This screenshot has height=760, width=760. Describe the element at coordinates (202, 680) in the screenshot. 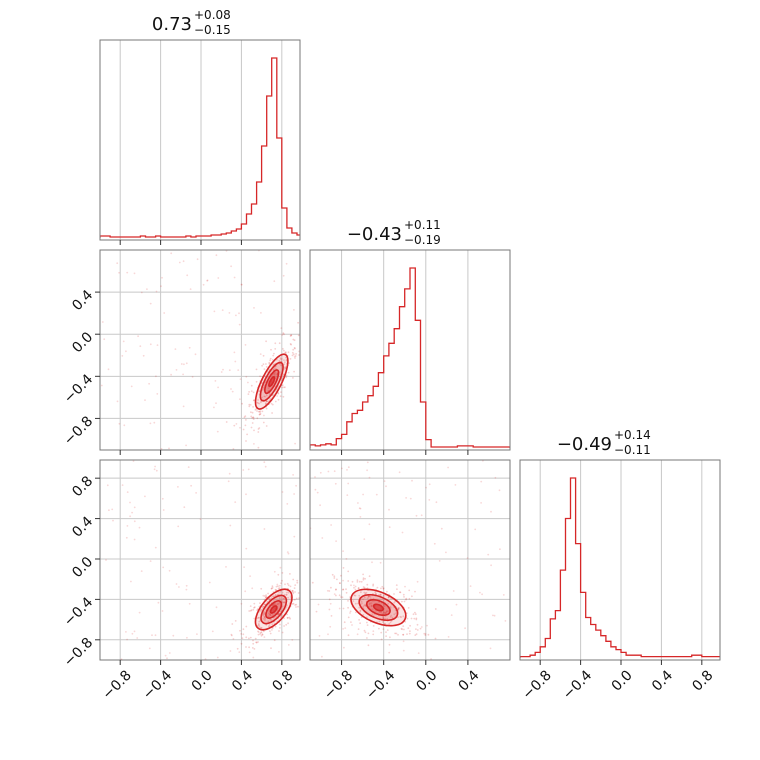

I see `x-tick-label: 0.0` at that location.